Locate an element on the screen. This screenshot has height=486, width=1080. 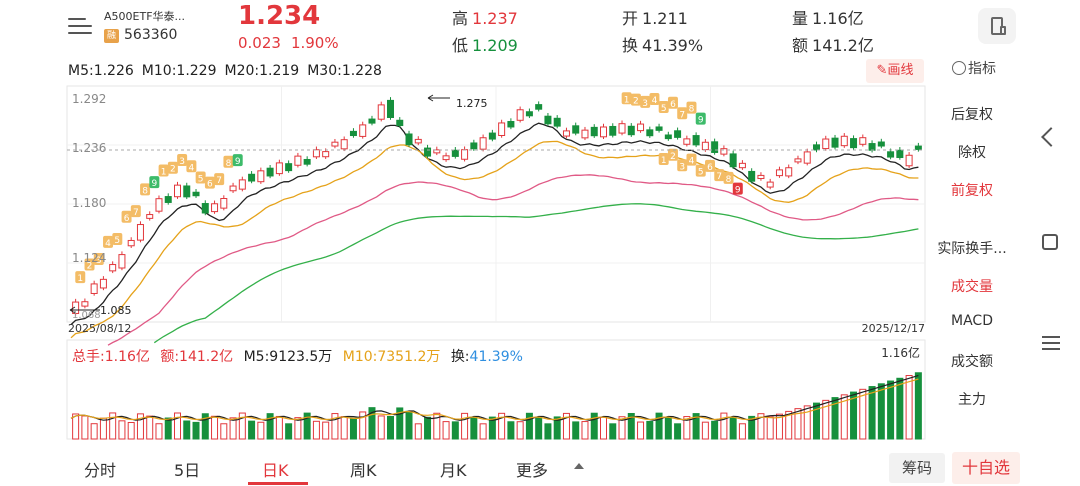
draw-line-button: ✎画线 is located at coordinates (895, 71).